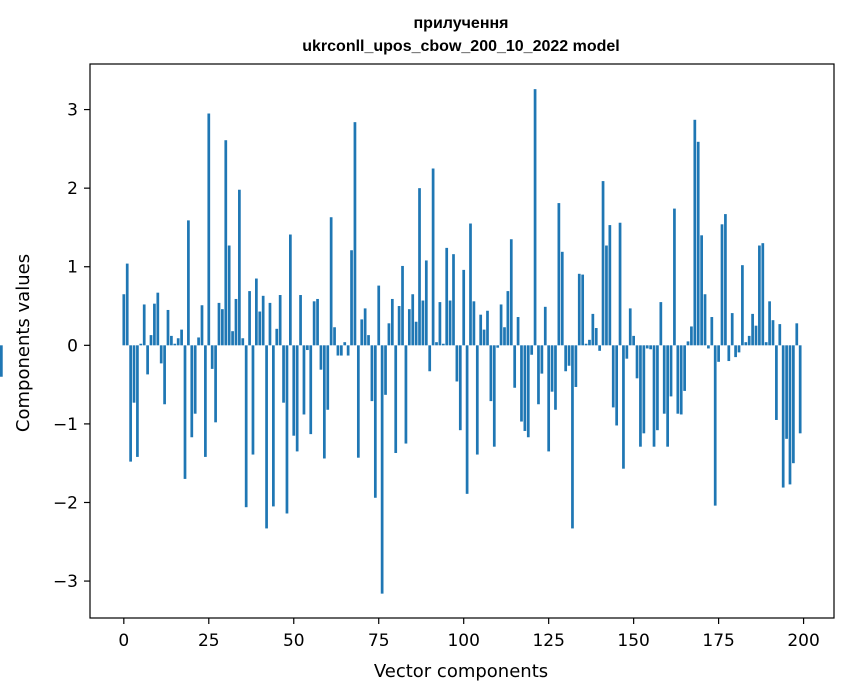 This screenshot has width=847, height=700. Describe the element at coordinates (463, 641) in the screenshot. I see `x-tick-label: 100` at that location.